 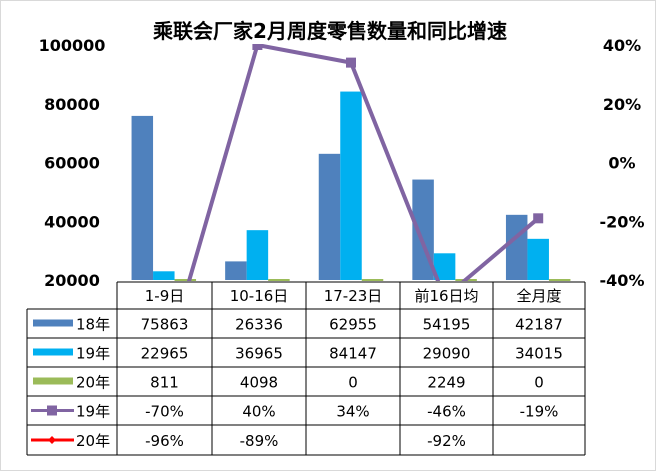 What do you see at coordinates (353, 296) in the screenshot?
I see `category-label: 17-23日` at bounding box center [353, 296].